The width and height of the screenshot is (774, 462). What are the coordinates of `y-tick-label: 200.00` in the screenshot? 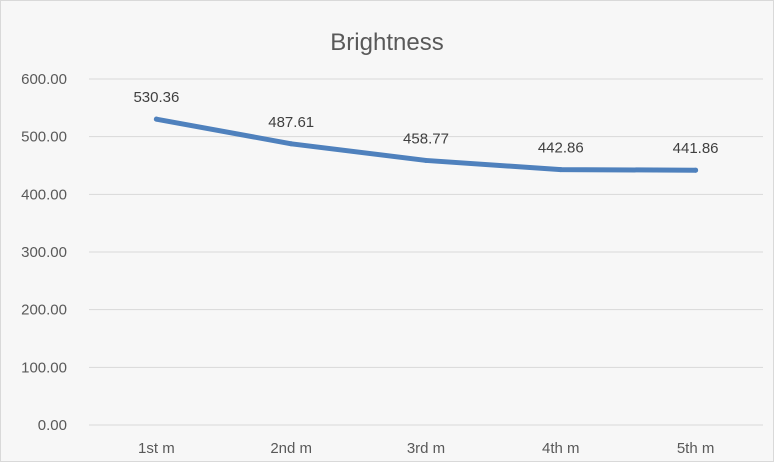 It's located at (44, 310).